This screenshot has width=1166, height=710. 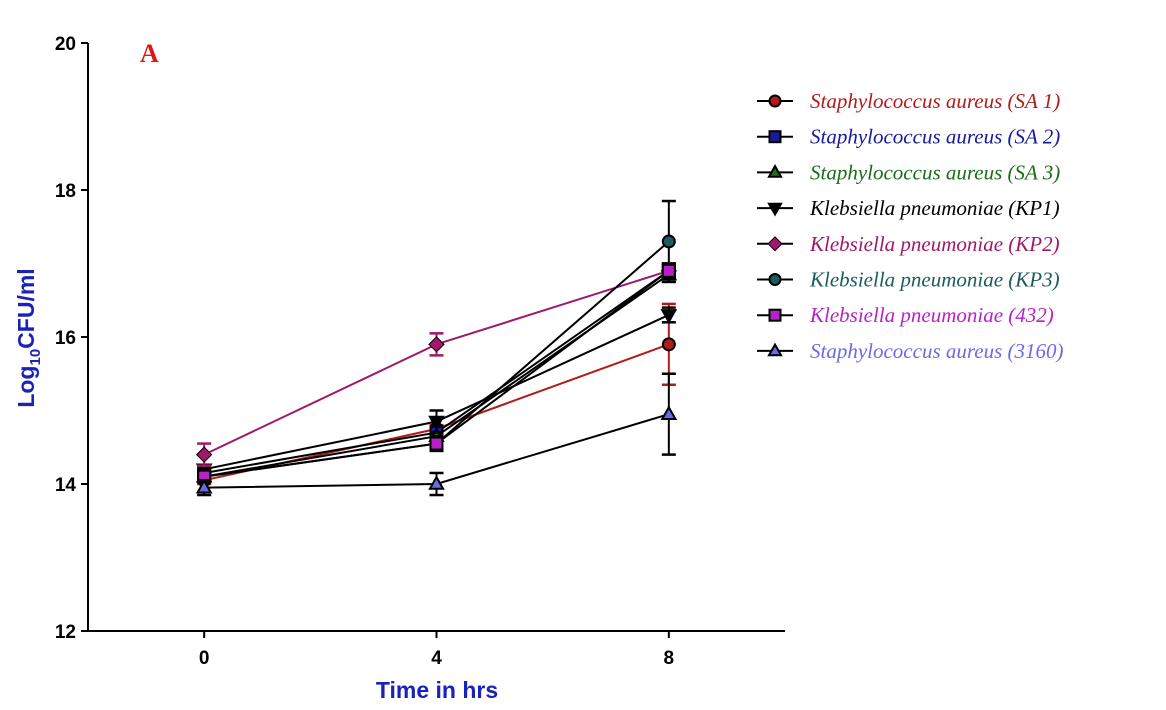 I want to click on y-tick-label: 14, so click(x=66, y=485).